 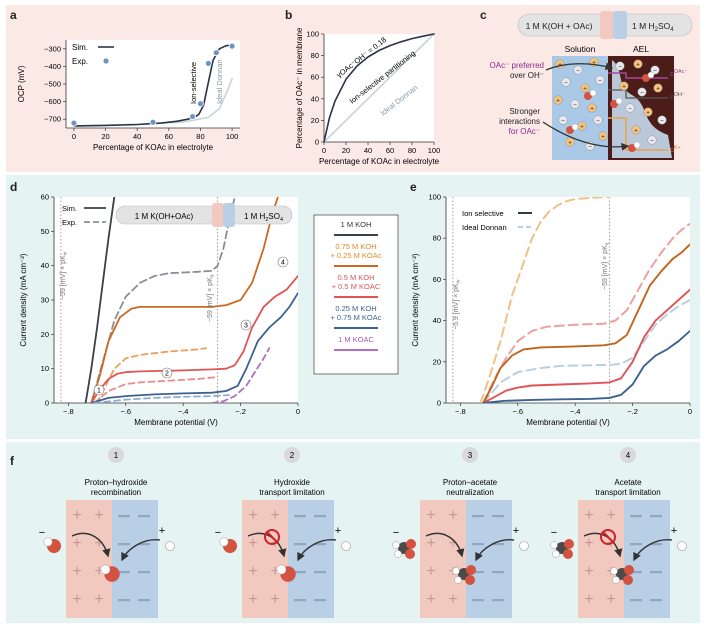 What do you see at coordinates (483, 15) in the screenshot?
I see `panel-label-c: c` at bounding box center [483, 15].